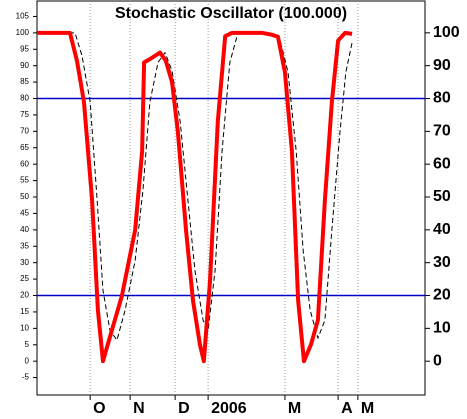 The height and width of the screenshot is (419, 467). What do you see at coordinates (442, 131) in the screenshot?
I see `y2-tick-label: 70` at bounding box center [442, 131].